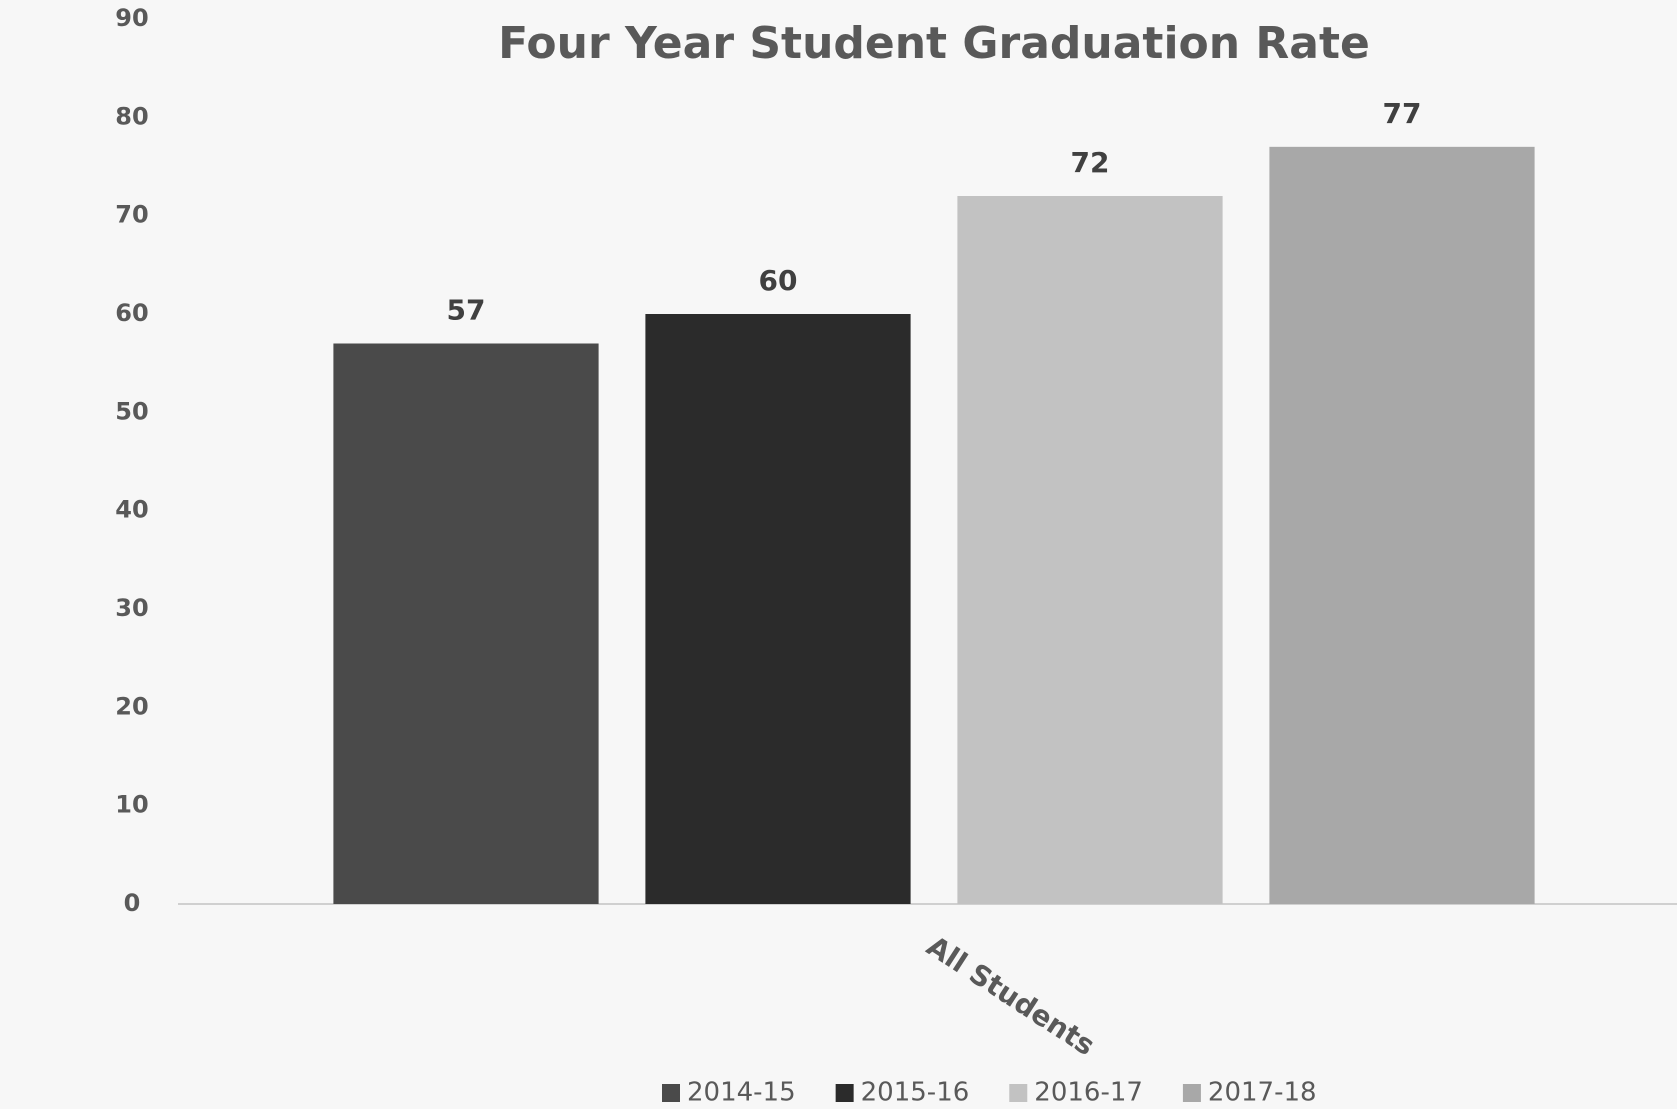  Describe the element at coordinates (131, 805) in the screenshot. I see `y-tick-label: 10` at that location.